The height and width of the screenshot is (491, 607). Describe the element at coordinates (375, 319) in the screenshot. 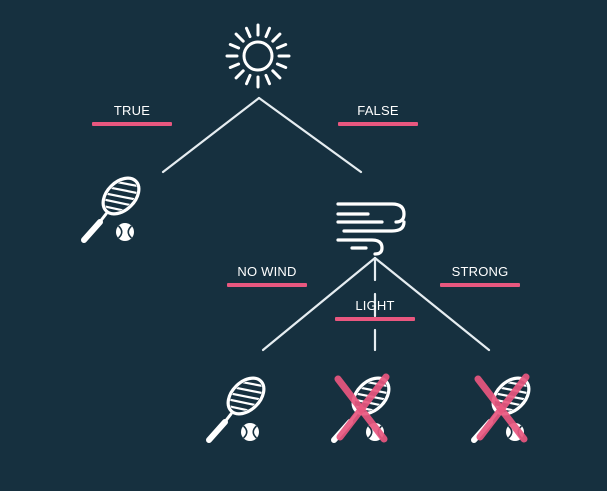

I see `edge-label-light-underline` at that location.